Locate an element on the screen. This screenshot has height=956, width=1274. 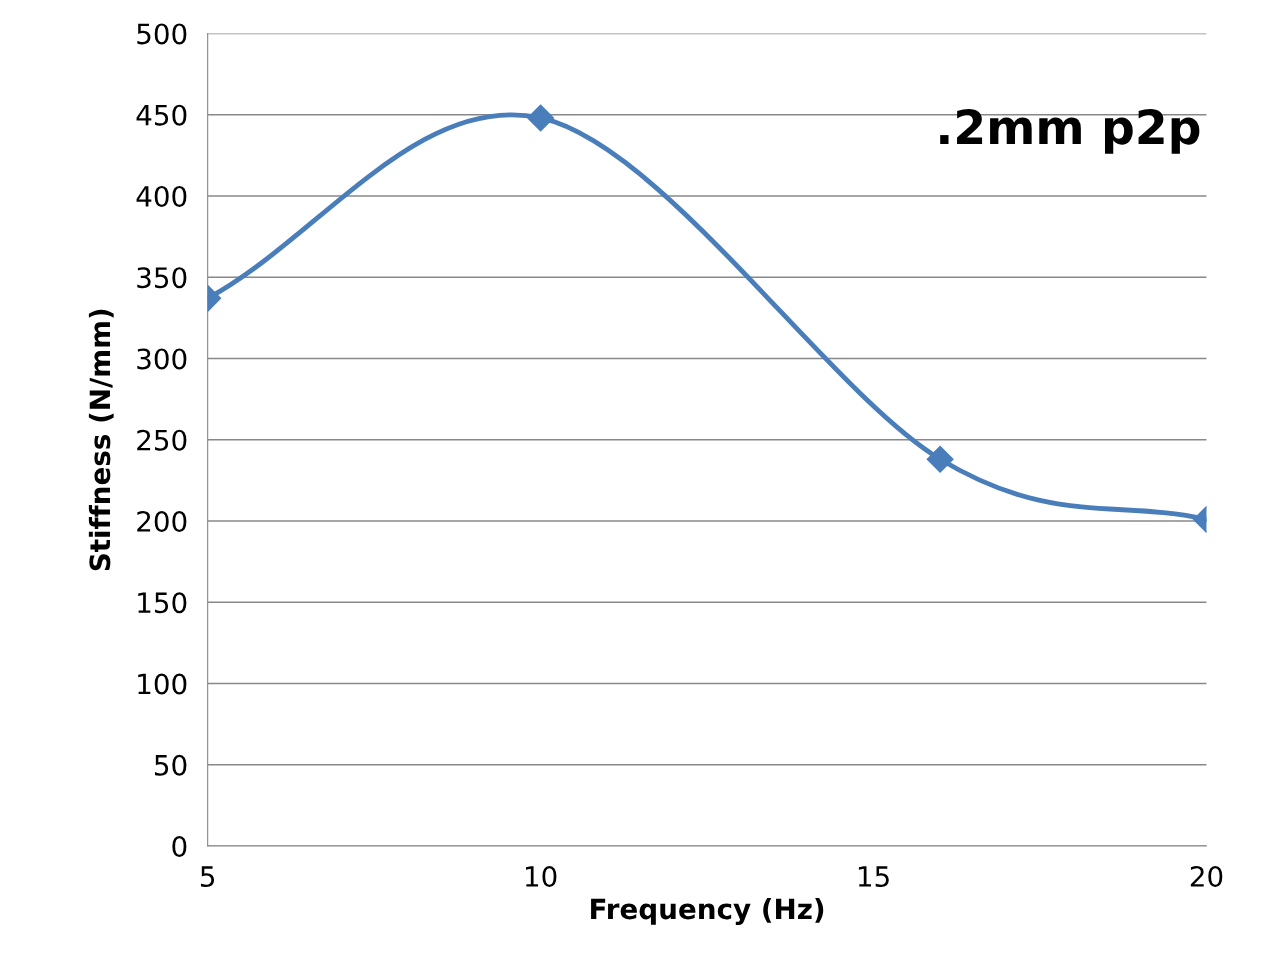
y-tick-label: 200 is located at coordinates (162, 521).